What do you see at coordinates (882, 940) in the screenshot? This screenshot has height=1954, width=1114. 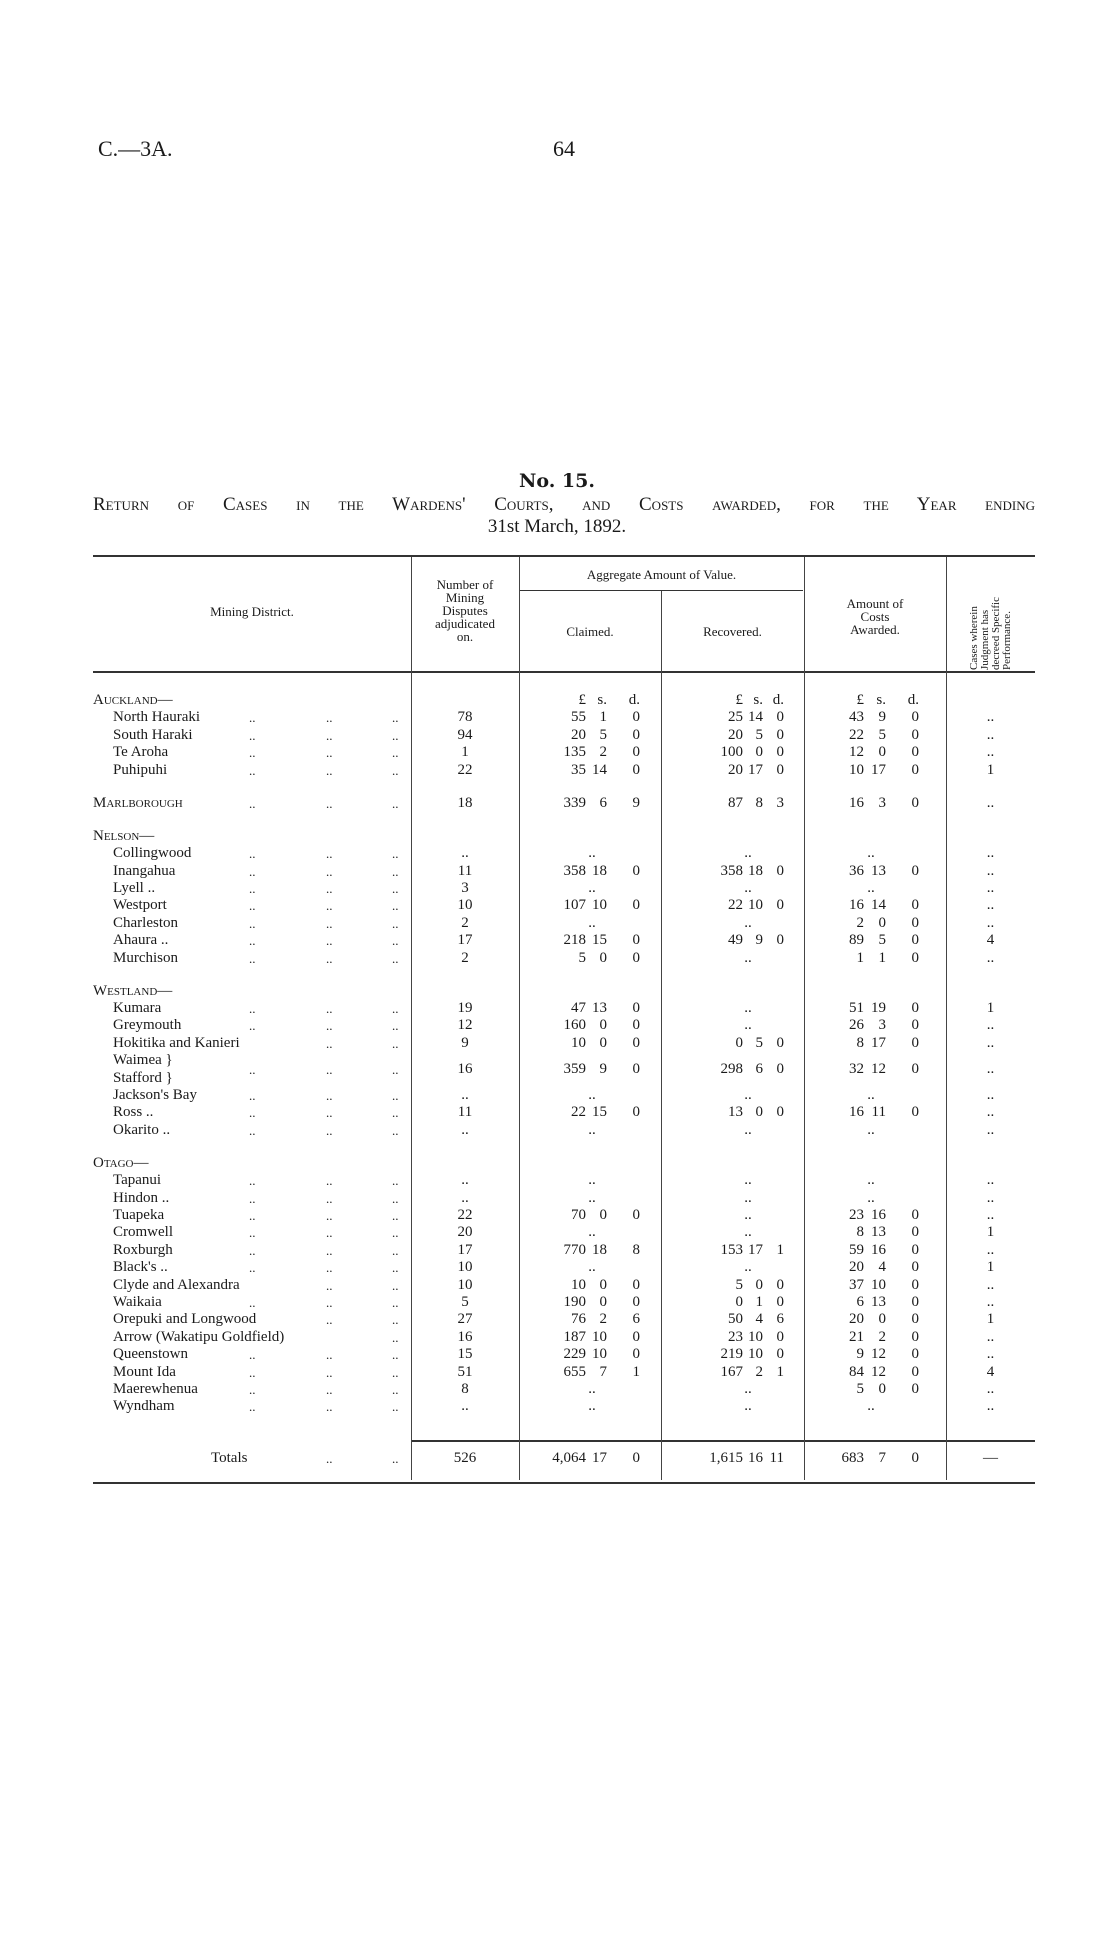 I see `costs-shillings: 5` at bounding box center [882, 940].